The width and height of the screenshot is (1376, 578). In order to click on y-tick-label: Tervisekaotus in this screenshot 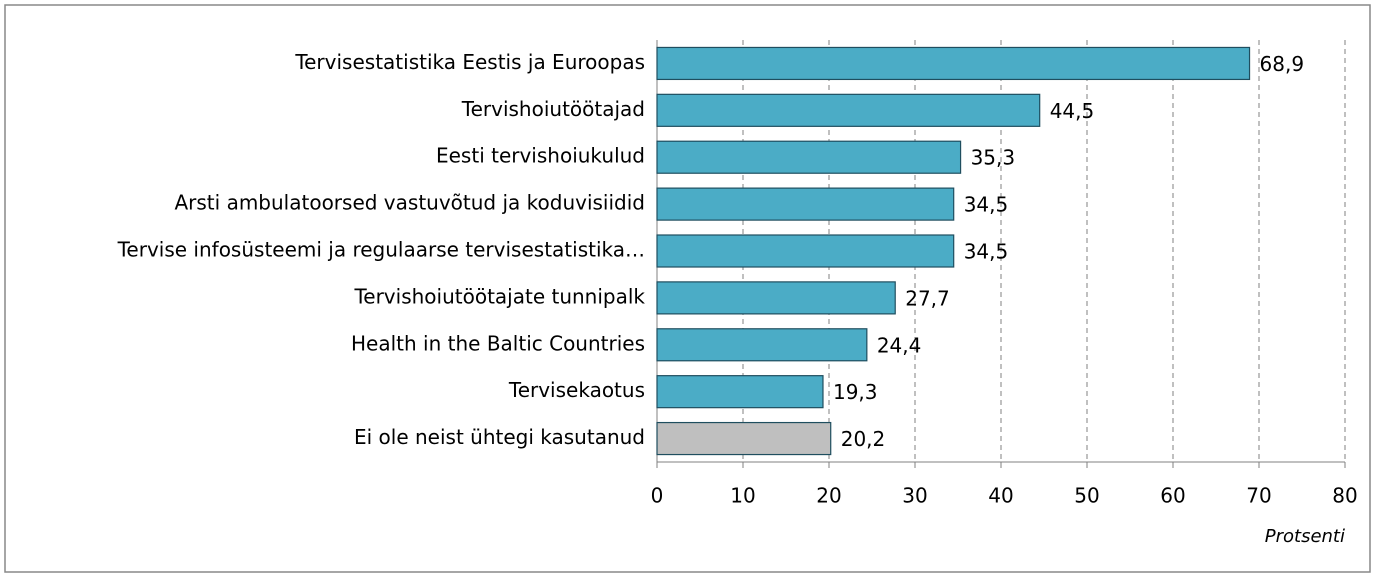, I will do `click(576, 390)`.